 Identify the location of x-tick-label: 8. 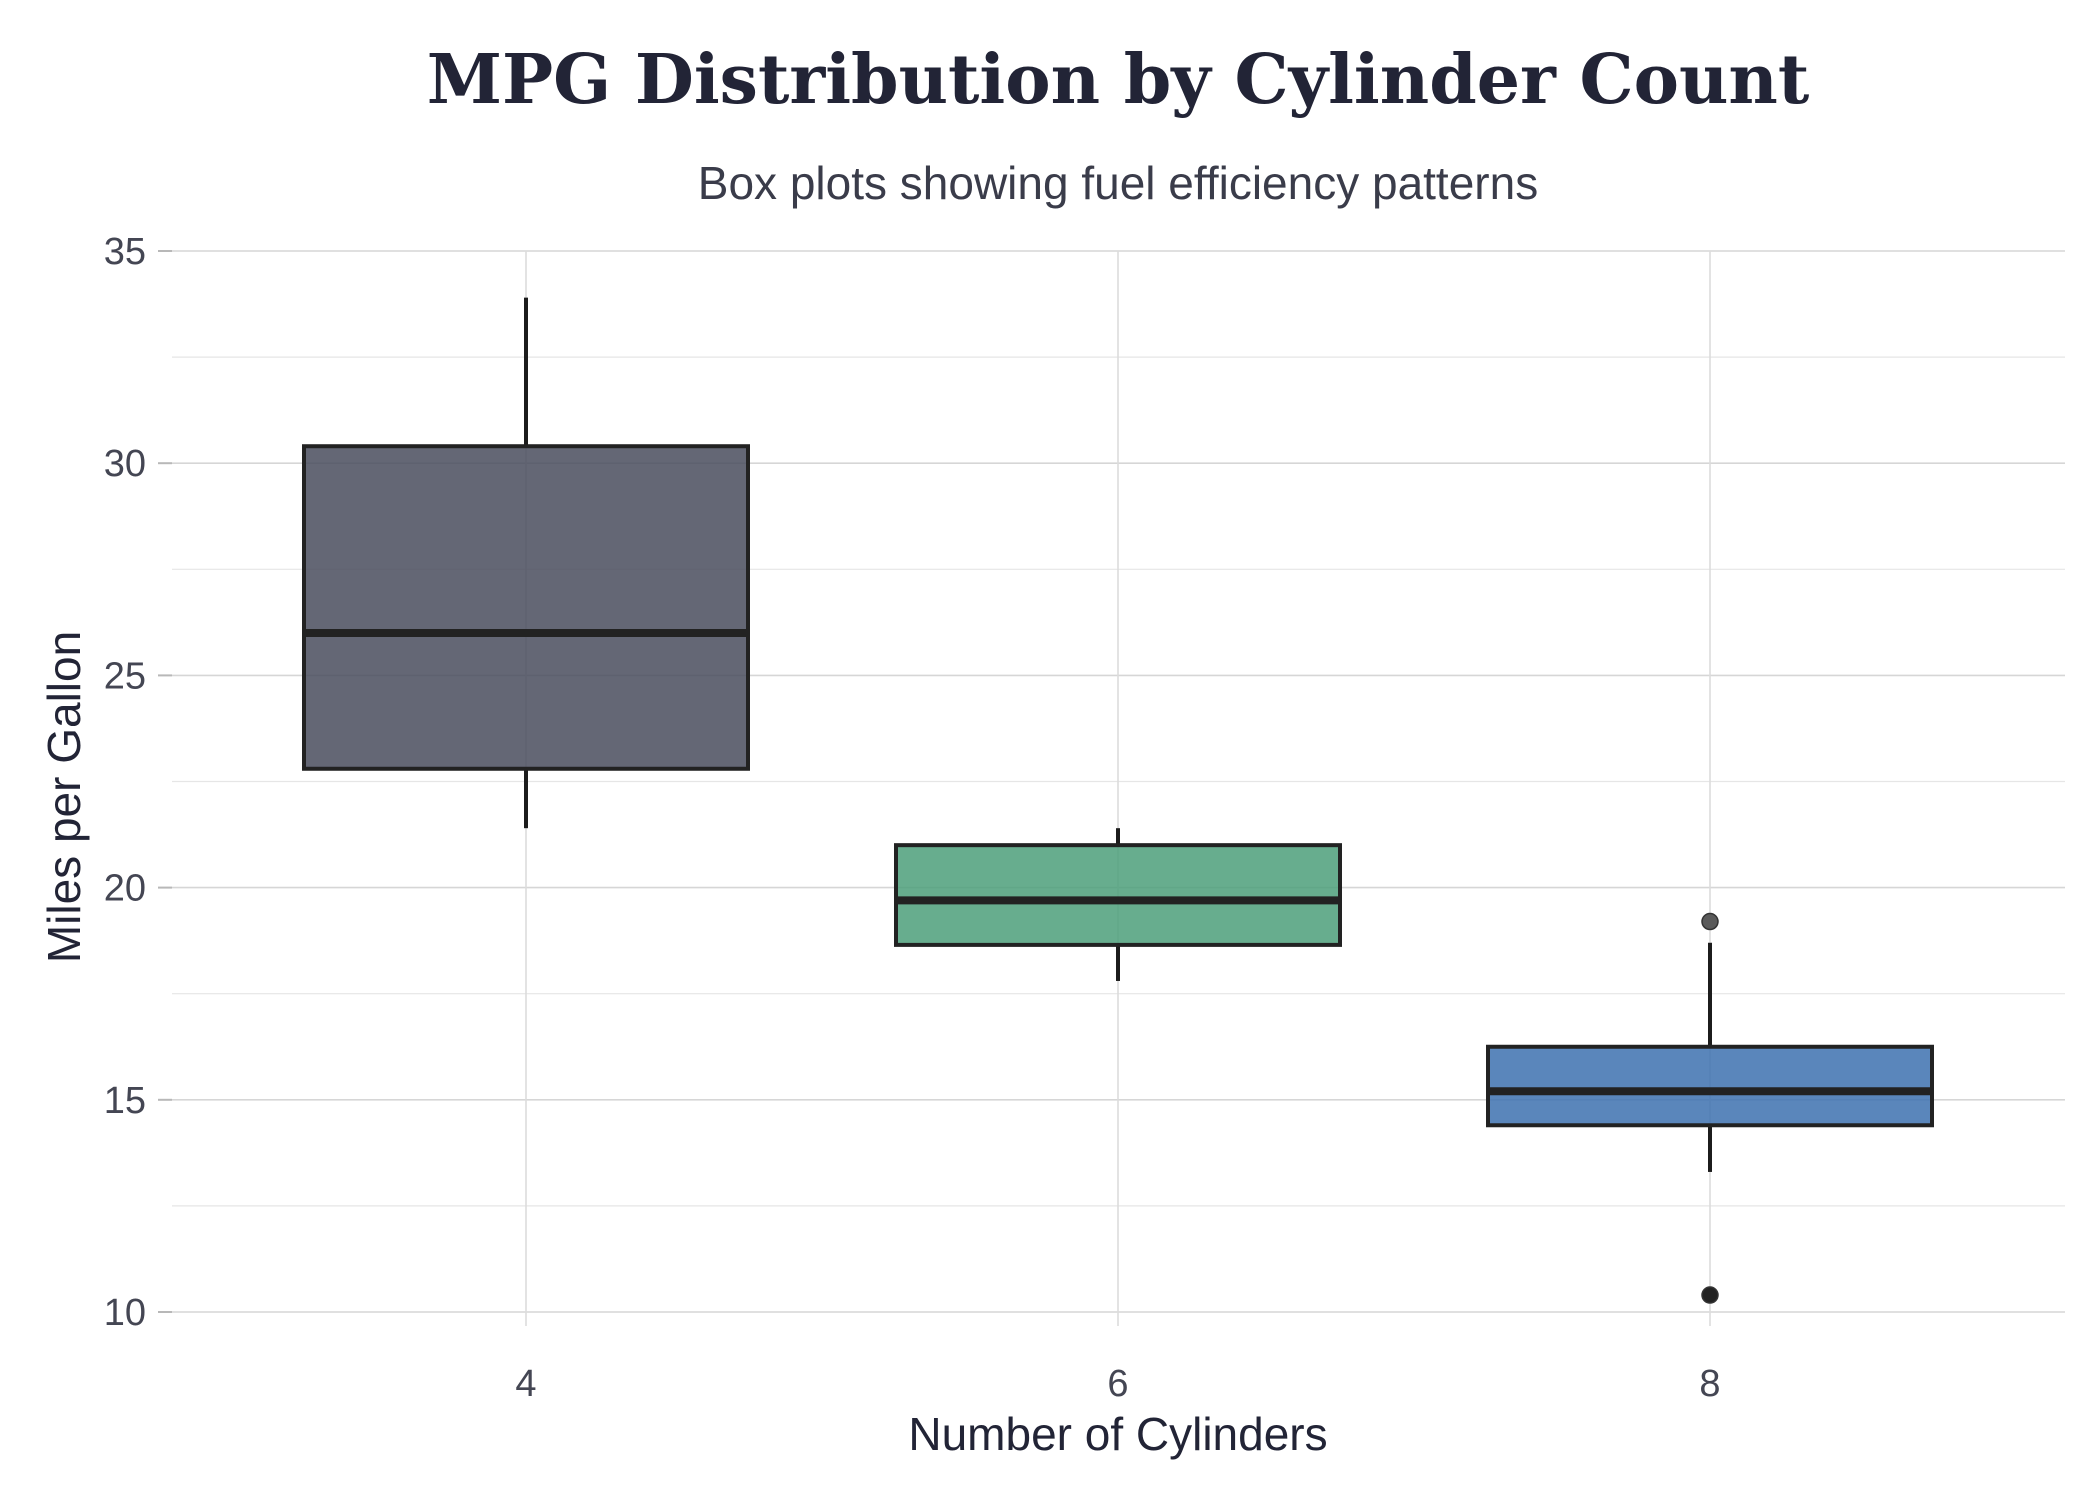
(1709, 1384).